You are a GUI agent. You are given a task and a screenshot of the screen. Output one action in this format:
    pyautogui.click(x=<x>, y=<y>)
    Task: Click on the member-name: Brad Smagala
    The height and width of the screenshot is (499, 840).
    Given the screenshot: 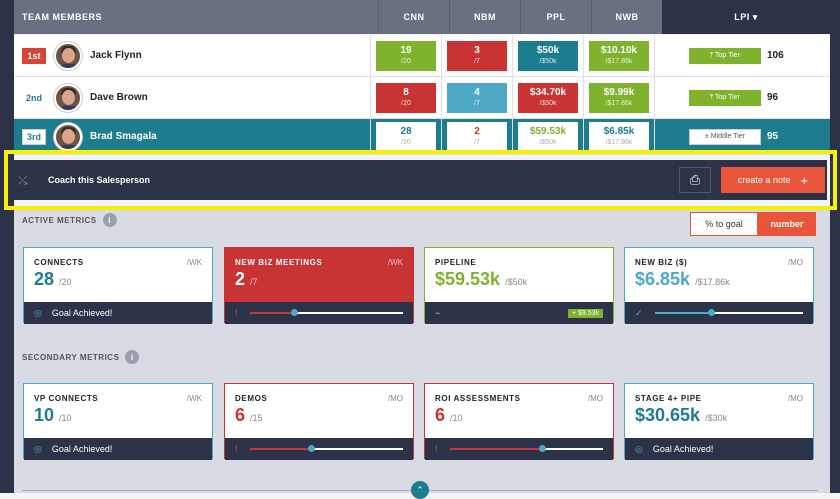 What is the action you would take?
    pyautogui.click(x=123, y=136)
    